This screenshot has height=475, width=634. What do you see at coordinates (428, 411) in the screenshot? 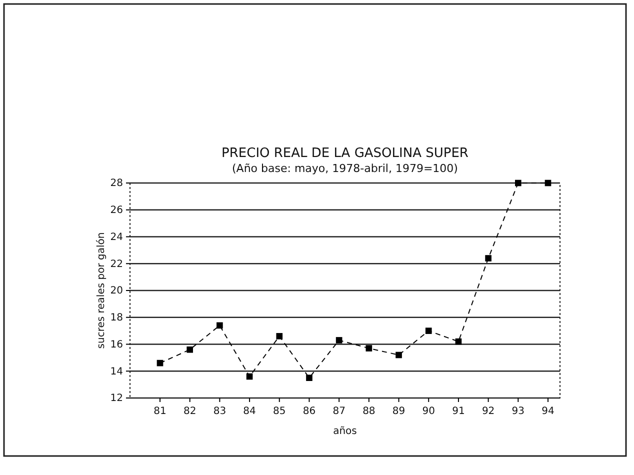
I see `x-tick-label: 90` at bounding box center [428, 411].